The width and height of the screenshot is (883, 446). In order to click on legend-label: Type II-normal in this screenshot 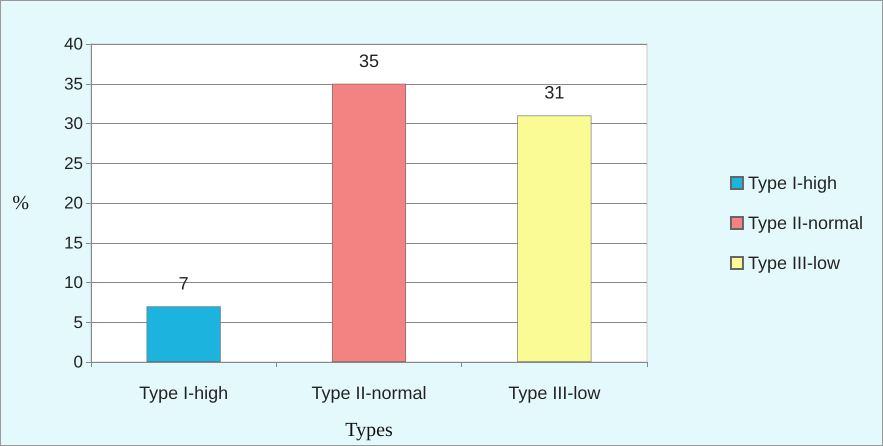, I will do `click(806, 223)`.